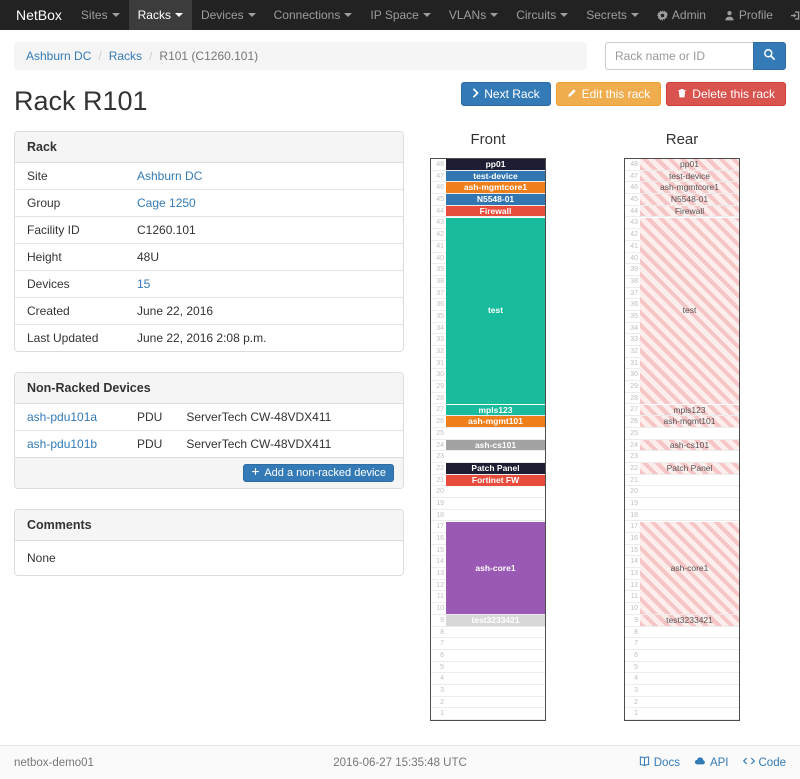  I want to click on nav-item-sites: Sites, so click(100, 15).